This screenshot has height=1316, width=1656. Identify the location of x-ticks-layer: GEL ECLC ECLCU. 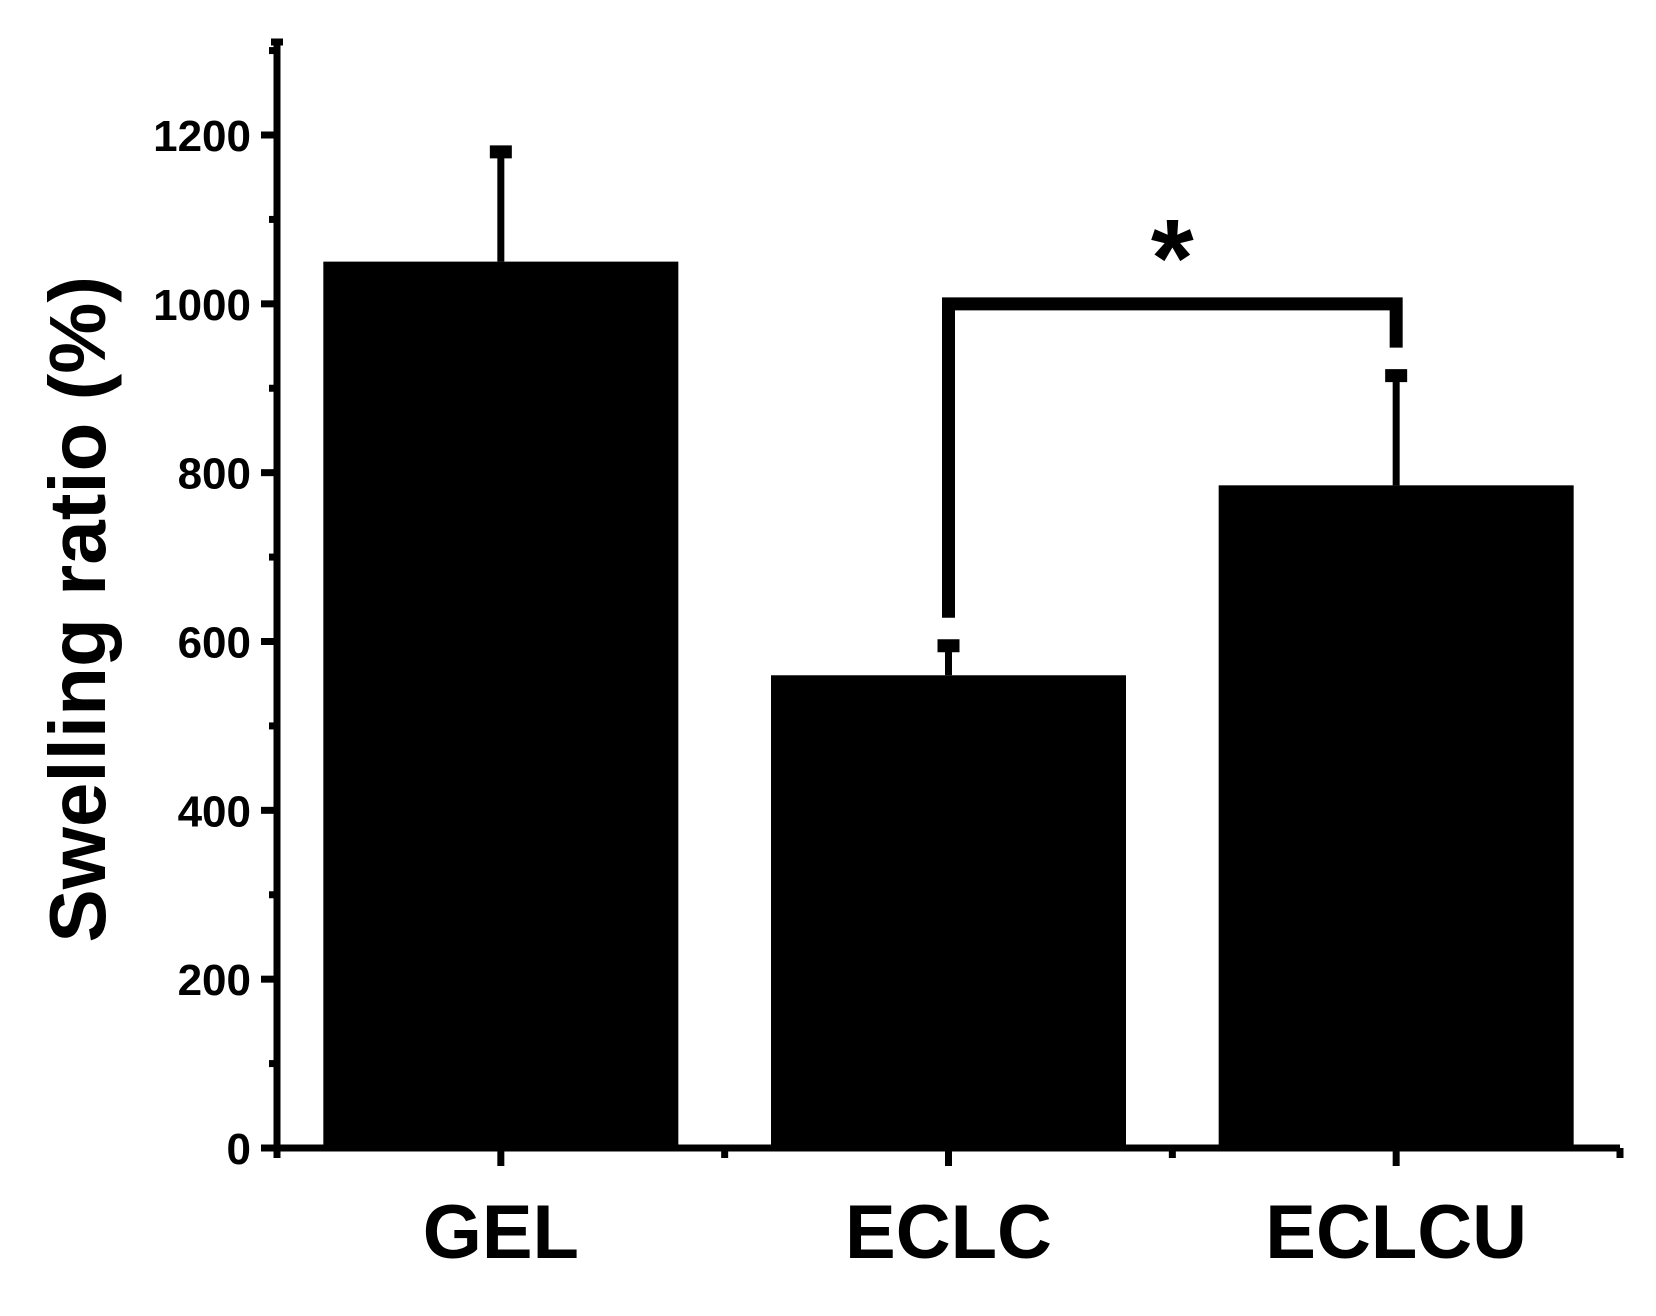
(948, 1211).